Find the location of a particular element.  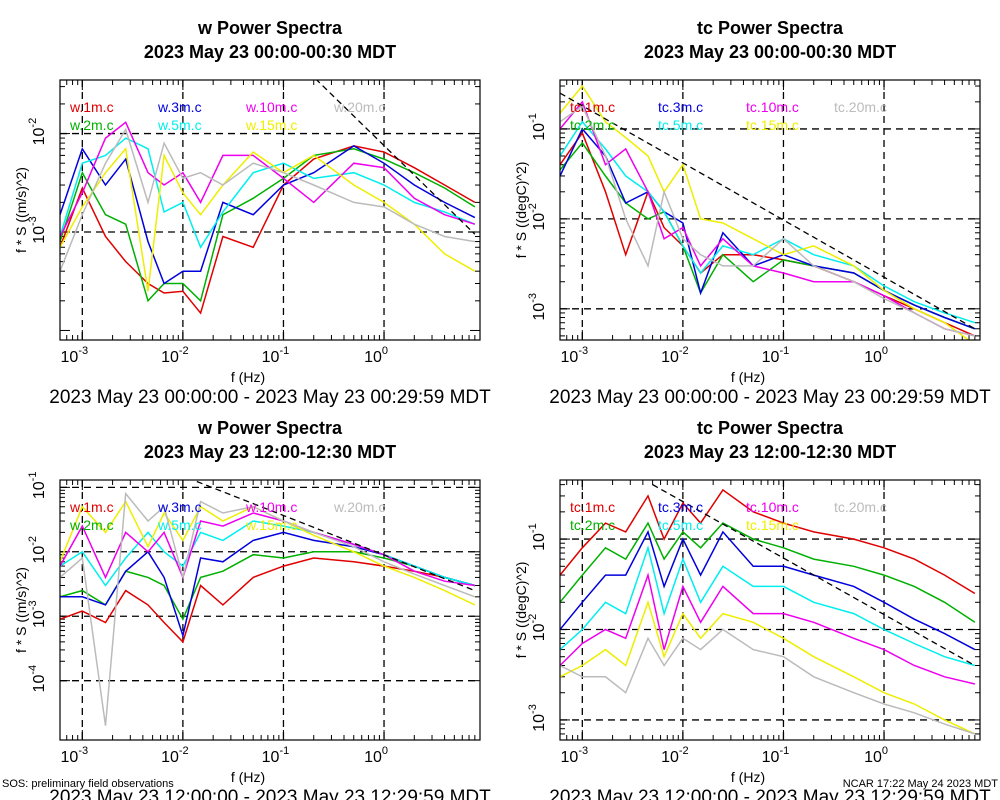

y-tick-label: 10-4 is located at coordinates (37, 679).